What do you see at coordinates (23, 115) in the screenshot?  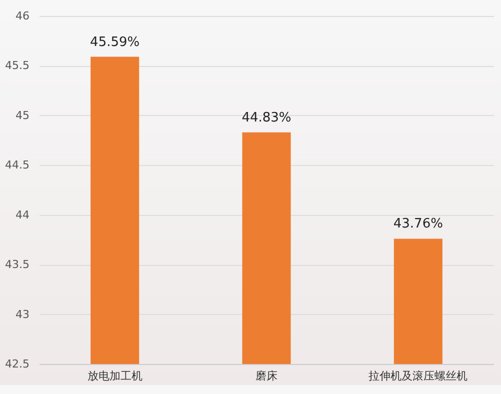 I see `y-tick-label: 45` at bounding box center [23, 115].